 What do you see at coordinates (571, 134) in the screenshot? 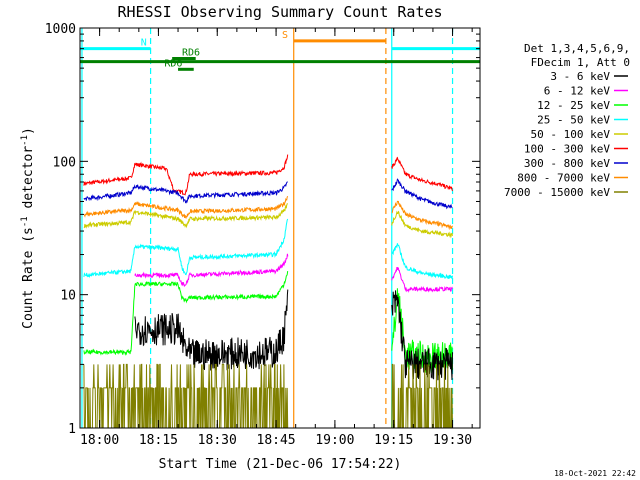
I see `legend-entry-label-4: 50 - 100 keV` at bounding box center [571, 134].